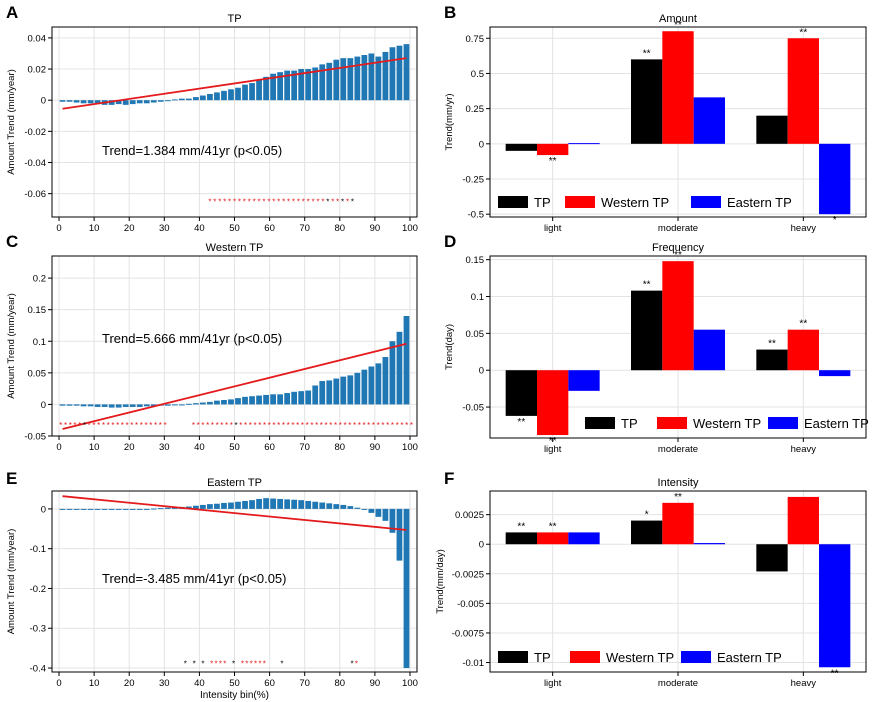 This screenshot has height=702, width=872. What do you see at coordinates (804, 228) in the screenshot?
I see `x-tick-label: heavy` at bounding box center [804, 228].